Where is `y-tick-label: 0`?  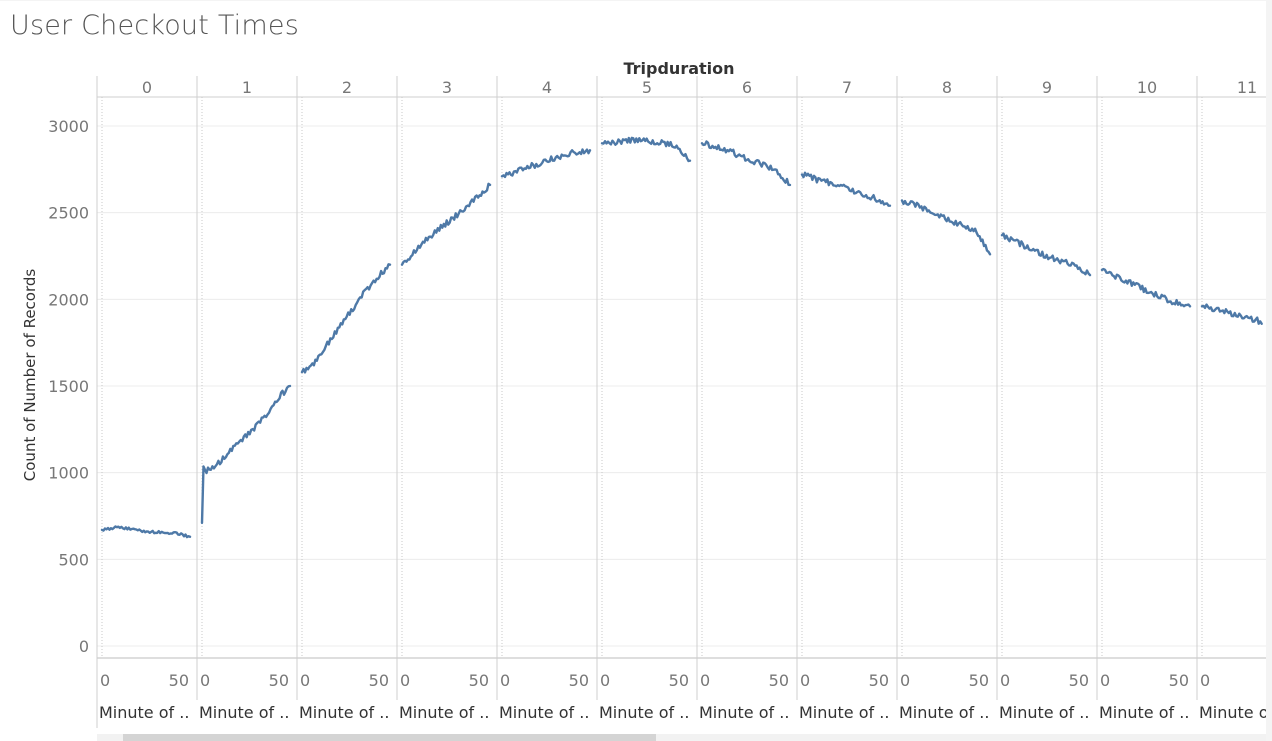
y-tick-label: 0 is located at coordinates (84, 646).